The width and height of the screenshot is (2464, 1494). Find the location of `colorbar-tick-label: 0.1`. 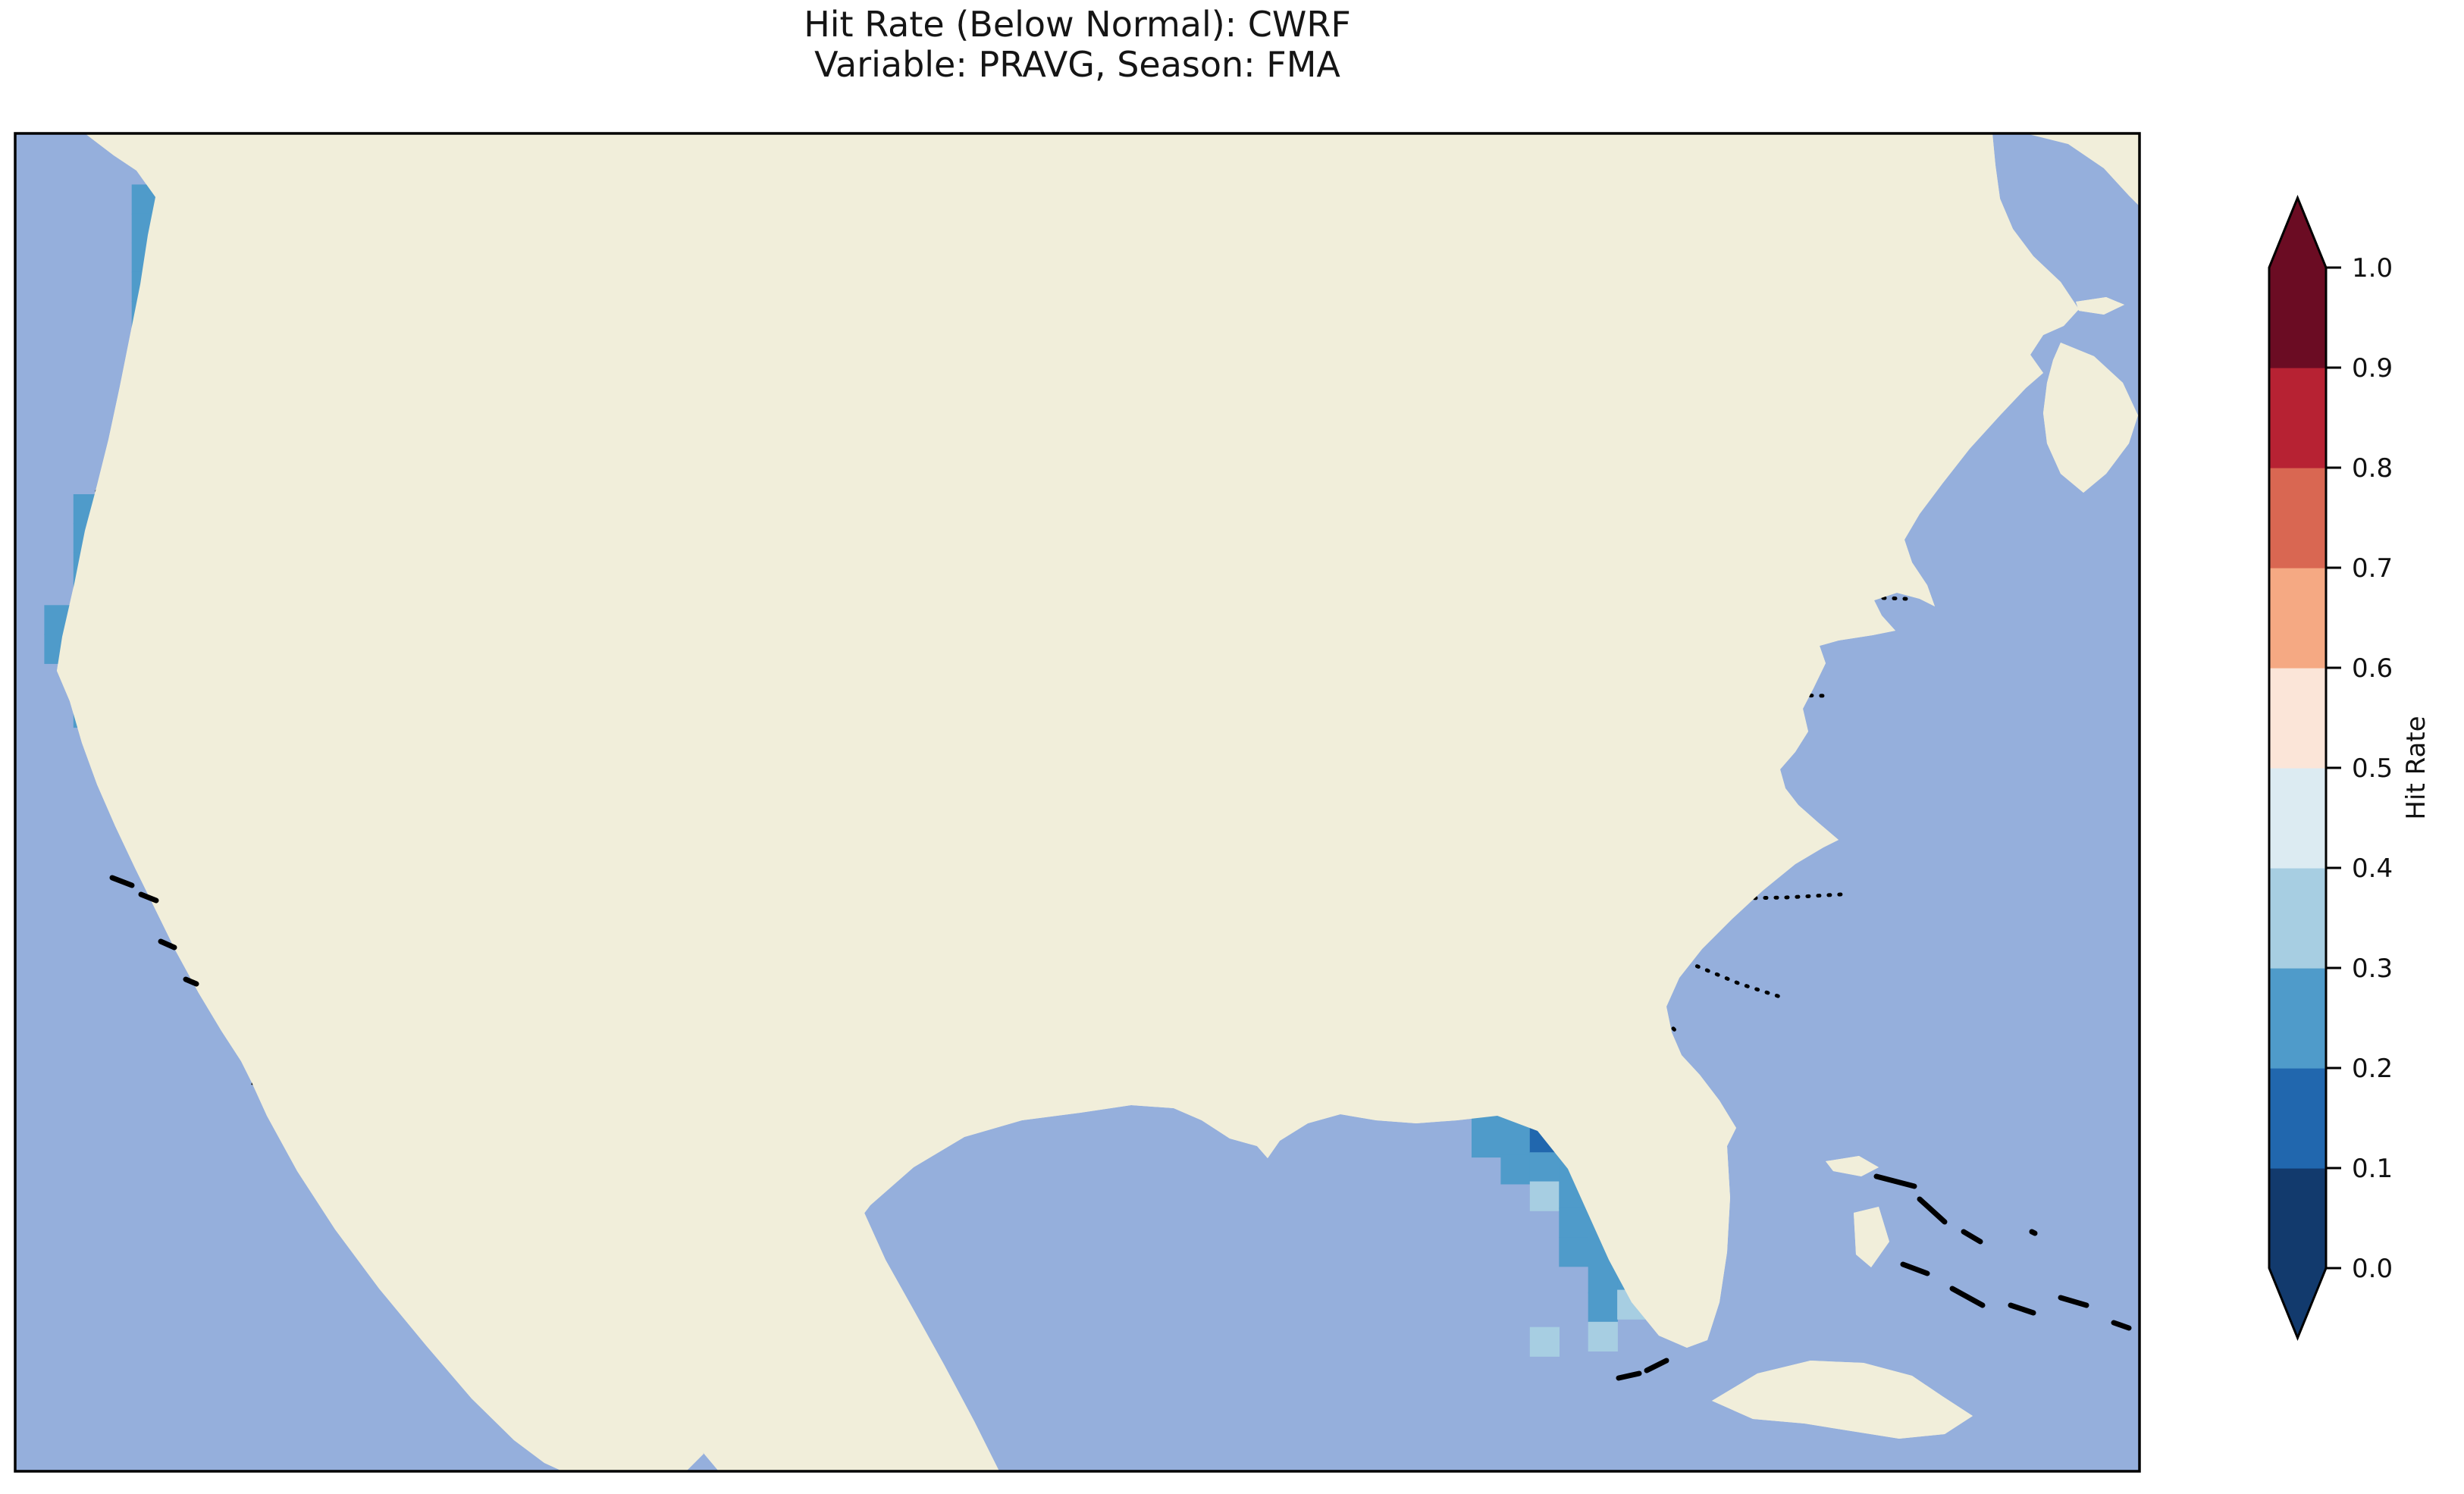

colorbar-tick-label: 0.1 is located at coordinates (2372, 1169).